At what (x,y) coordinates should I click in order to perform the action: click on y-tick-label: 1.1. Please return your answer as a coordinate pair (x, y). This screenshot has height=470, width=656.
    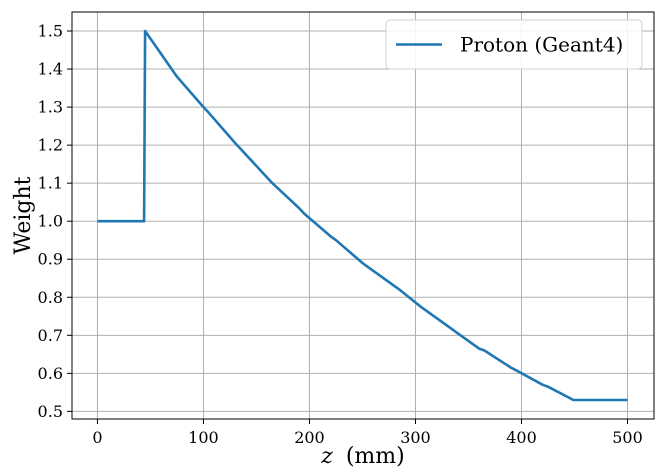
    Looking at the image, I should click on (50, 183).